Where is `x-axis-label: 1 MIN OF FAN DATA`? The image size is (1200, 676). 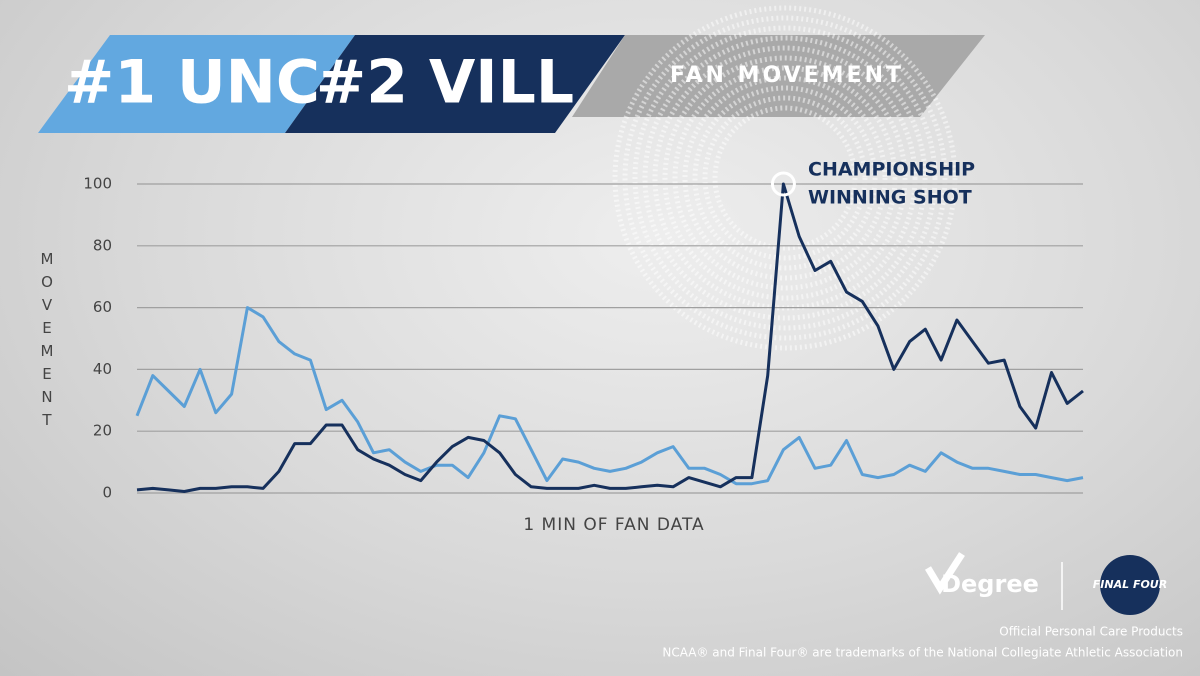
x-axis-label: 1 MIN OF FAN DATA is located at coordinates (613, 525).